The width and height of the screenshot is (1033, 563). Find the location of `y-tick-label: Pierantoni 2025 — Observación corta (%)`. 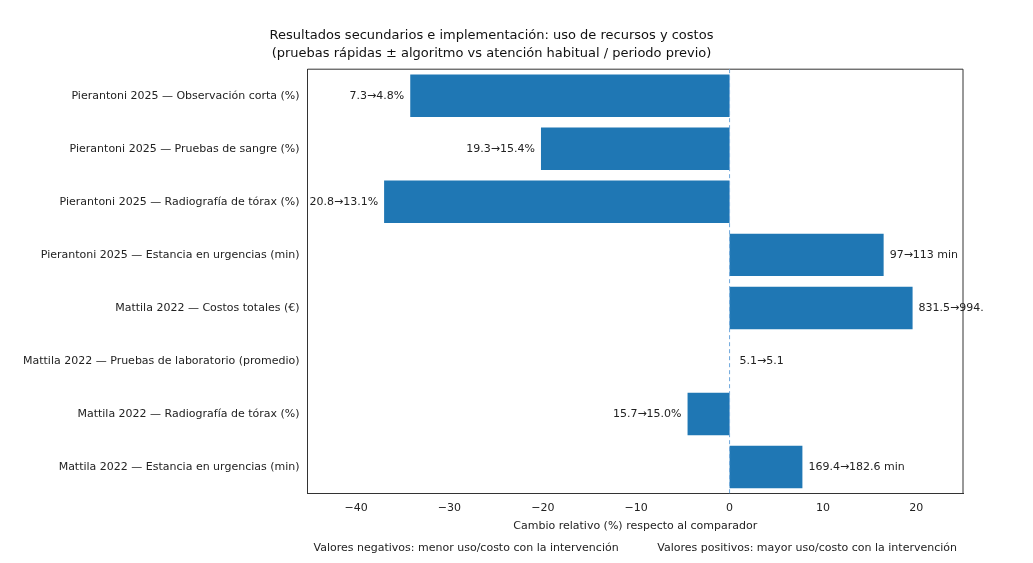

y-tick-label: Pierantoni 2025 — Observación corta (%) is located at coordinates (185, 95).